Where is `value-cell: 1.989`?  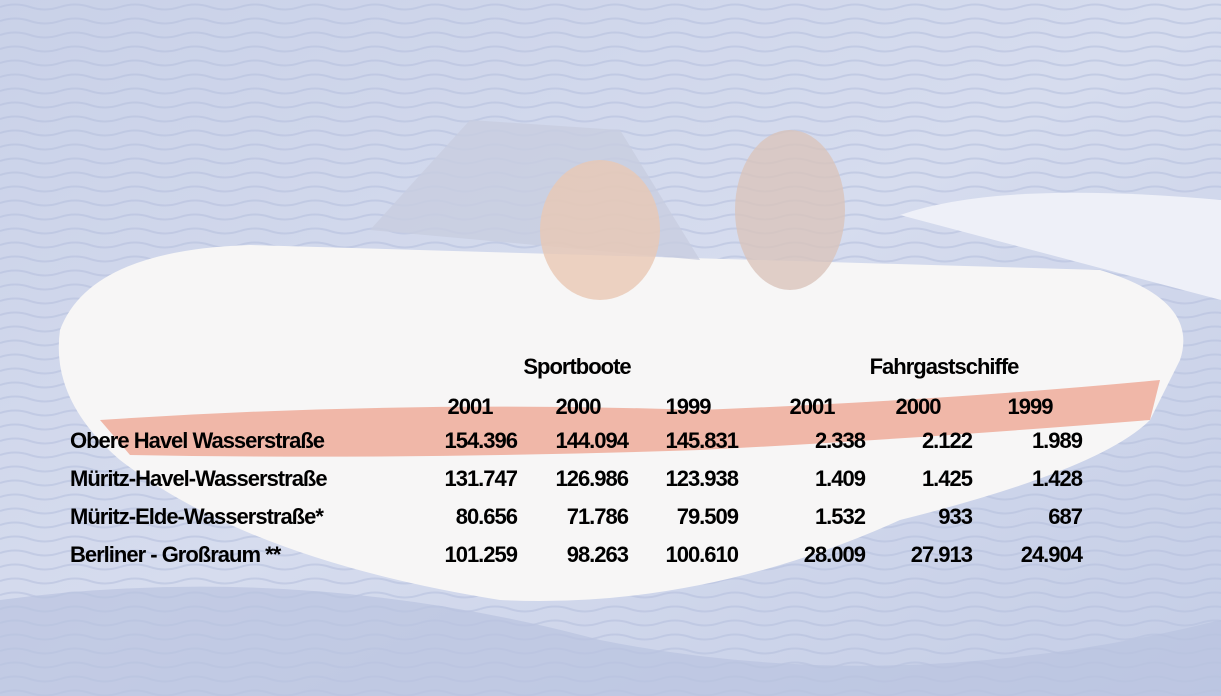
value-cell: 1.989 is located at coordinates (1057, 440).